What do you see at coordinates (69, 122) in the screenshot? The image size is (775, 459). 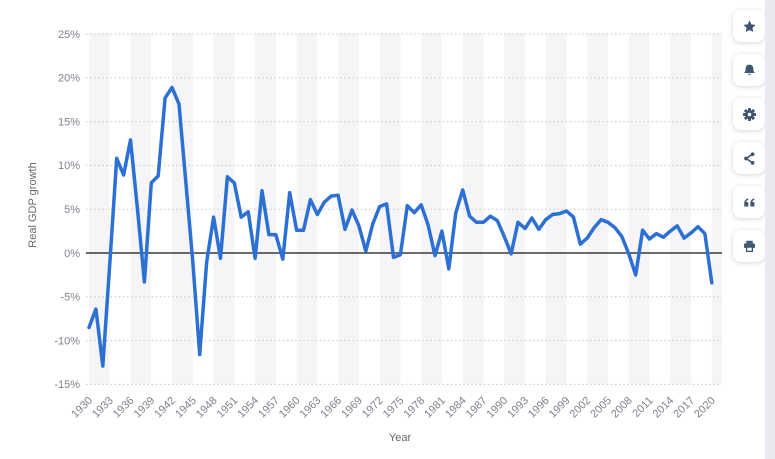 I see `y-tick-label: 15%` at bounding box center [69, 122].